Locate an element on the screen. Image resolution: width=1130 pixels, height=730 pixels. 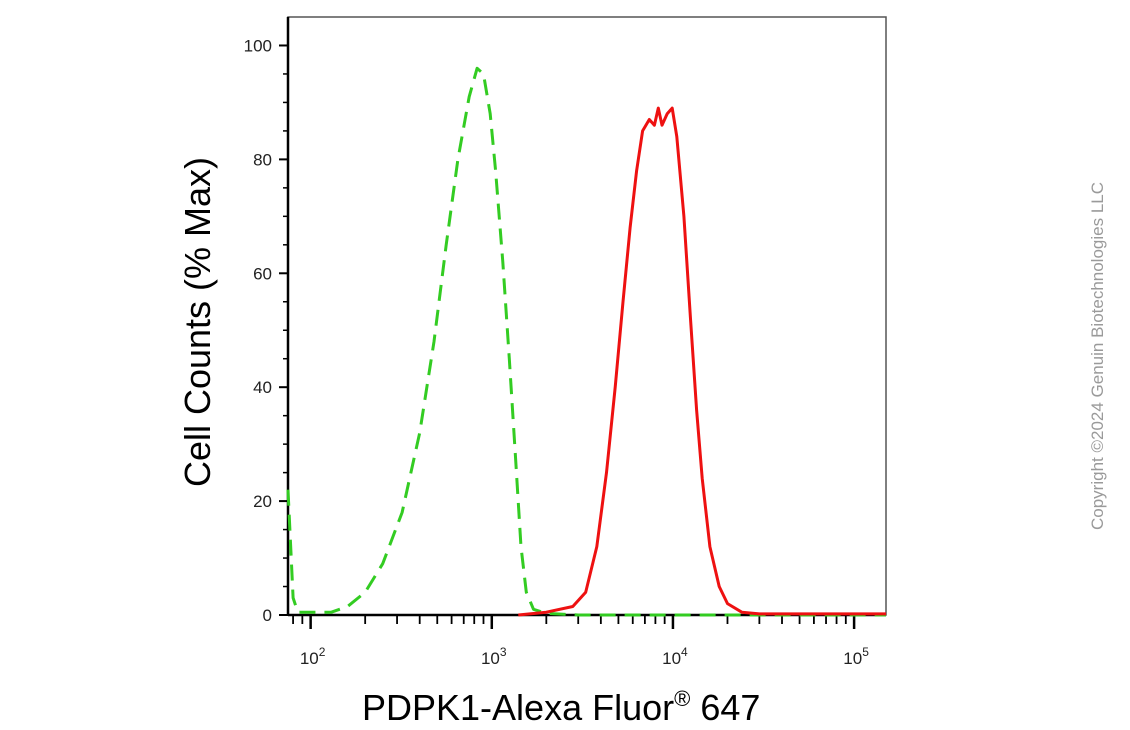
y-tick-label: 20 is located at coordinates (262, 501).